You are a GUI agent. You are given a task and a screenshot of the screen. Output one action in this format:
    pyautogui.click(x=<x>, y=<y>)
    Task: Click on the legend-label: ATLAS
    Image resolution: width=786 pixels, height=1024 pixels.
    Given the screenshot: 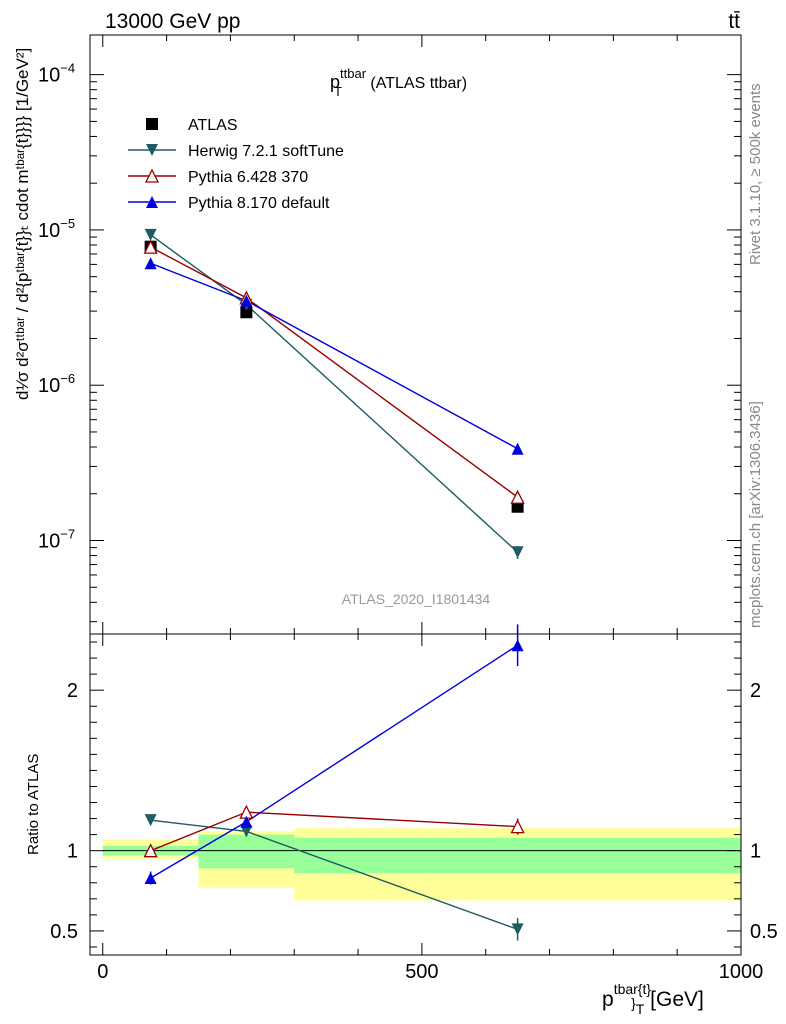 What is the action you would take?
    pyautogui.click(x=213, y=125)
    